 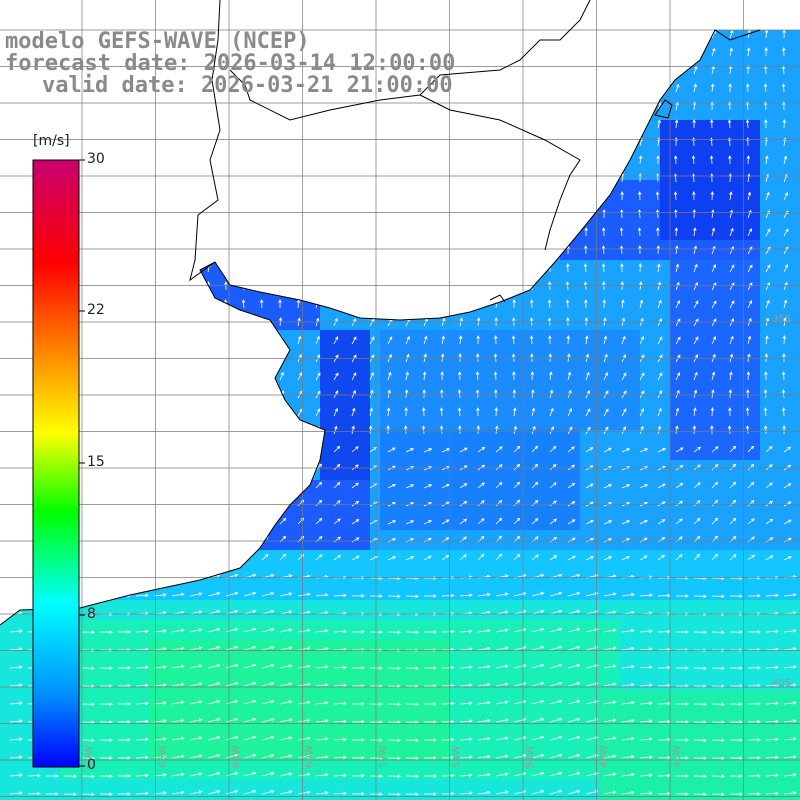 What do you see at coordinates (82, 463) in the screenshot?
I see `colorbar-ticks` at bounding box center [82, 463].